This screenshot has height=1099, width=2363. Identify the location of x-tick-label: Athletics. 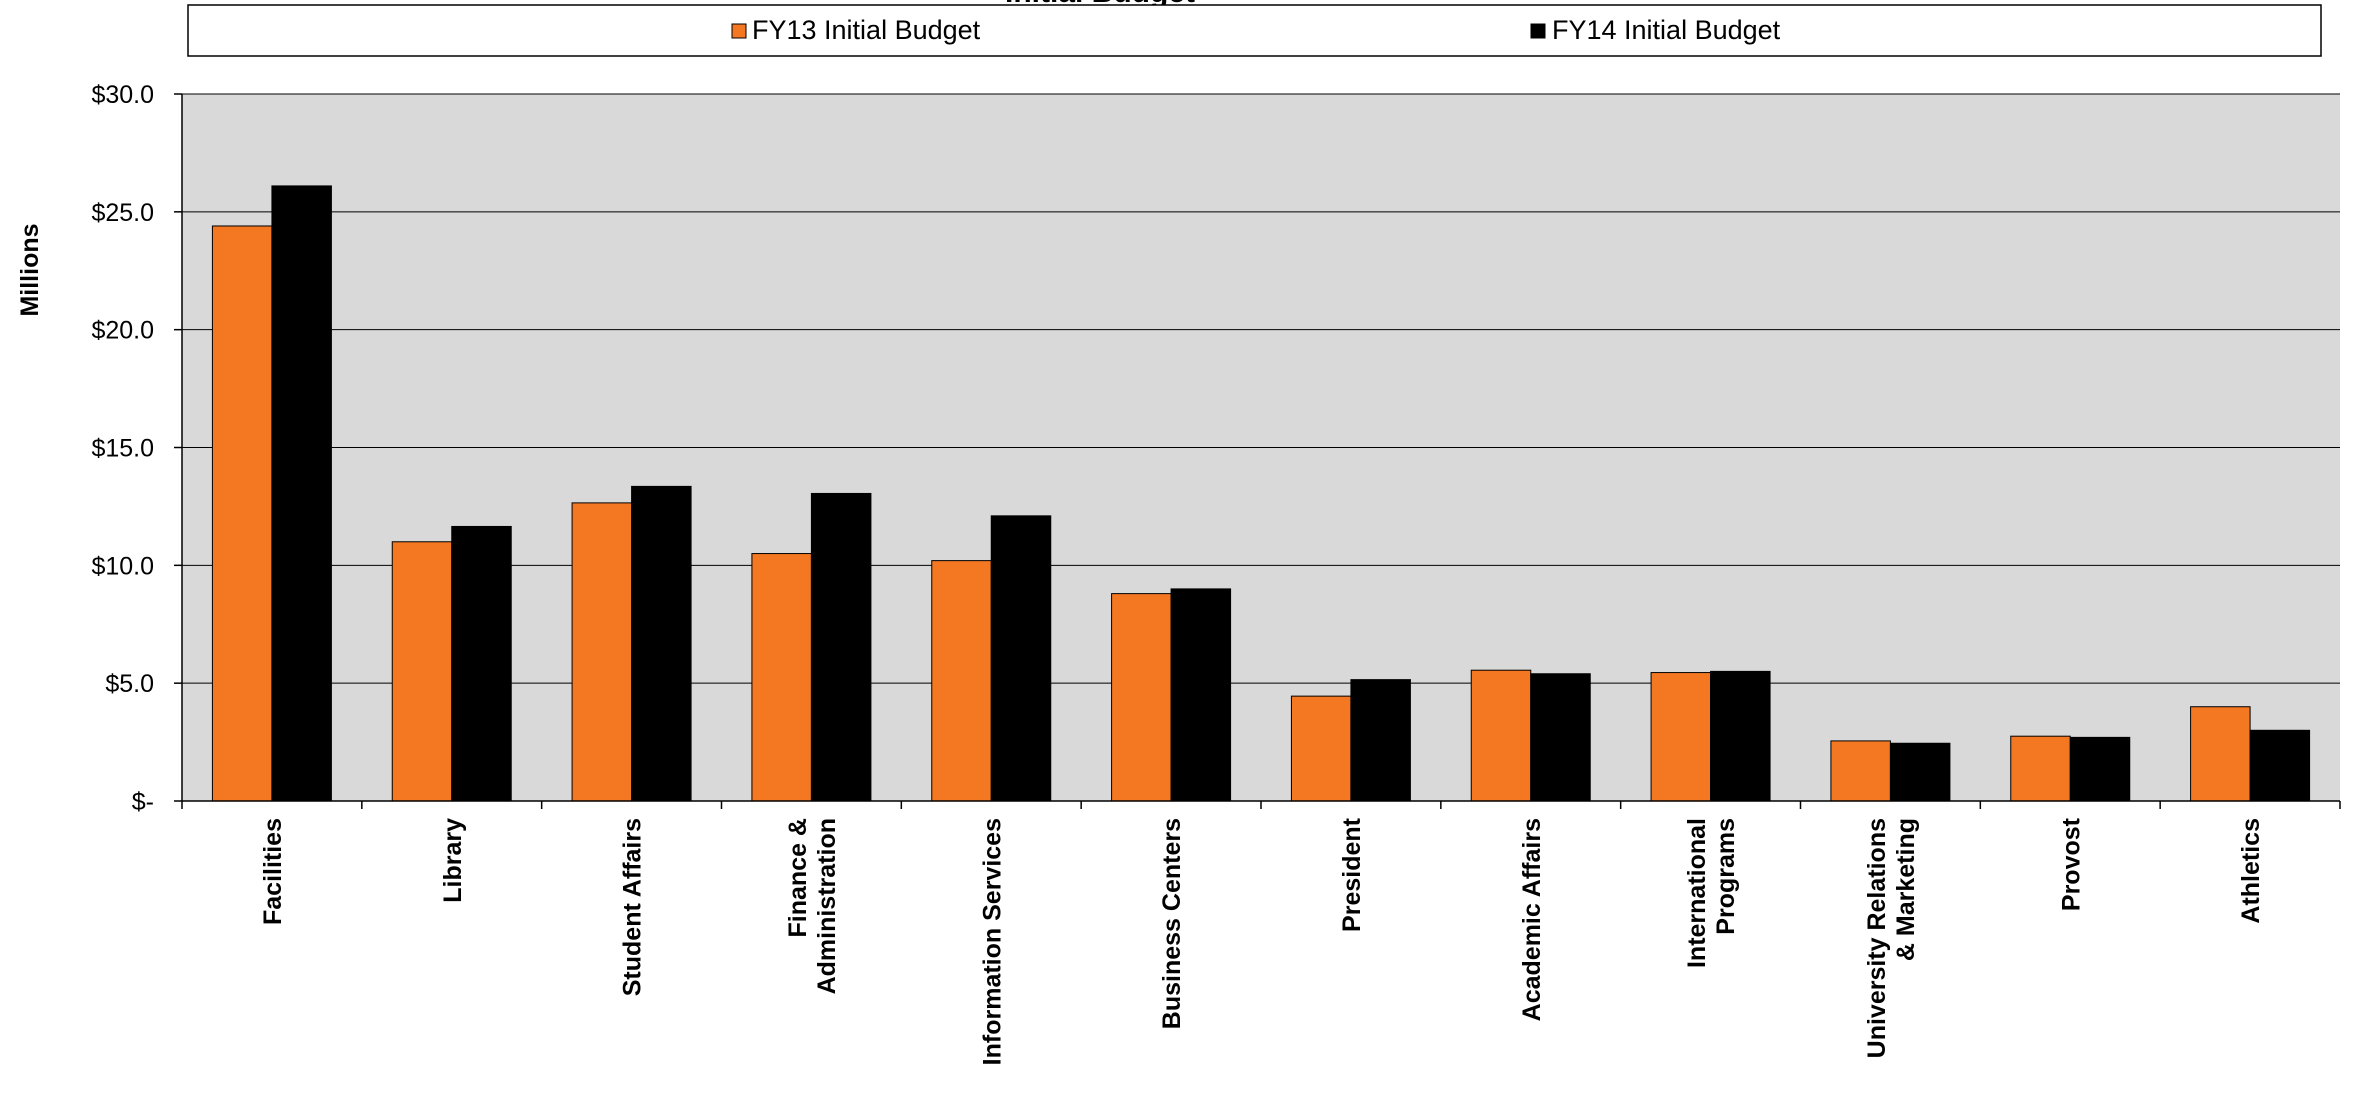
(2251, 871).